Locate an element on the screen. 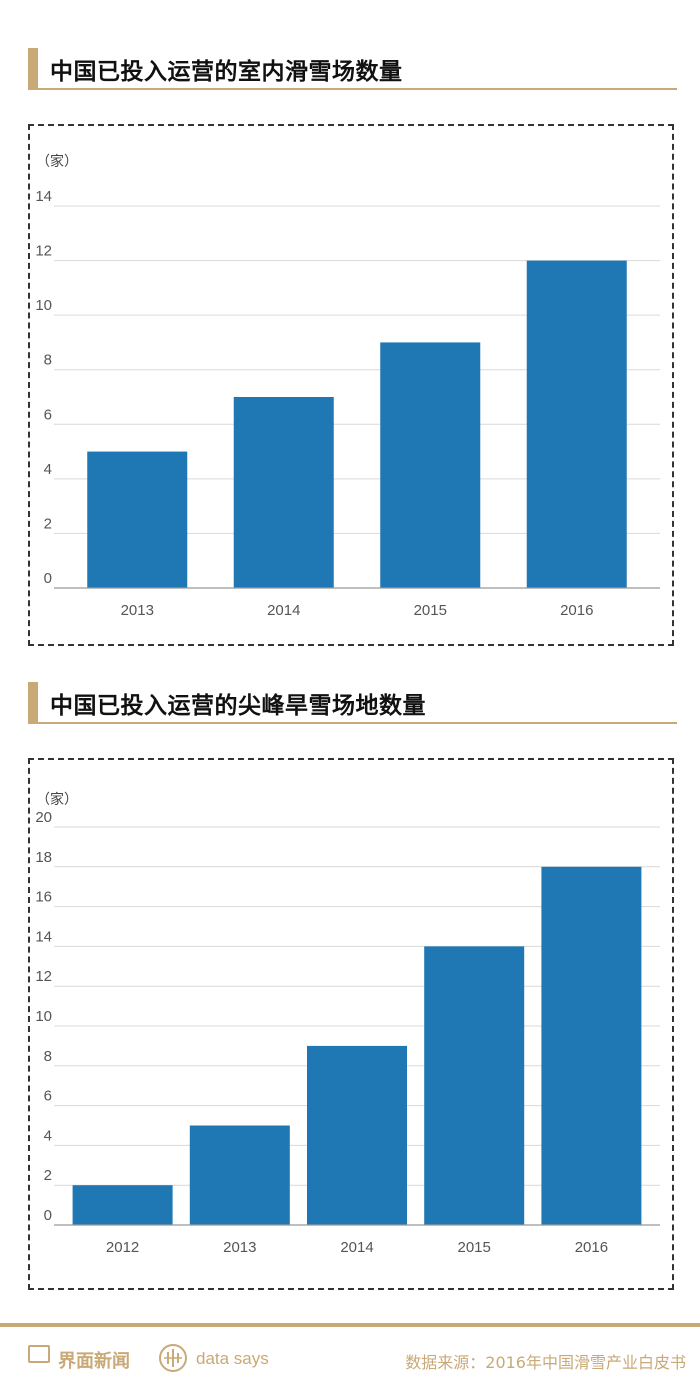 Image resolution: width=700 pixels, height=1399 pixels. jiemian-logo-icon is located at coordinates (39, 1354).